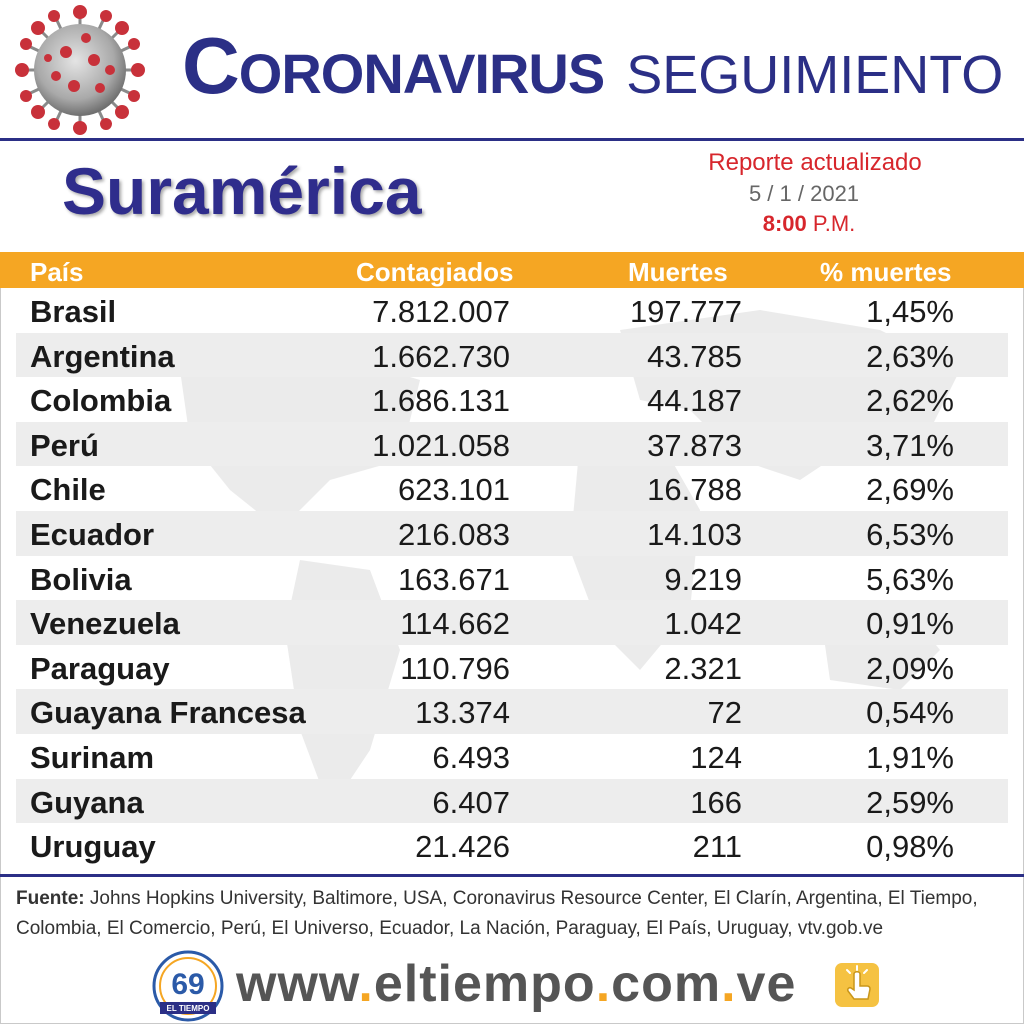 The image size is (1024, 1024). I want to click on contagiados-cell: 6.493, so click(471, 757).